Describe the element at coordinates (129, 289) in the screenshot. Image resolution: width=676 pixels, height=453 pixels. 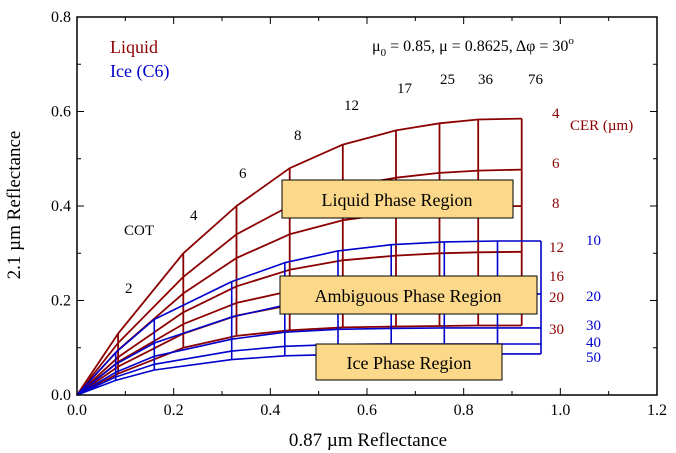
I see `cot-label: 2` at that location.